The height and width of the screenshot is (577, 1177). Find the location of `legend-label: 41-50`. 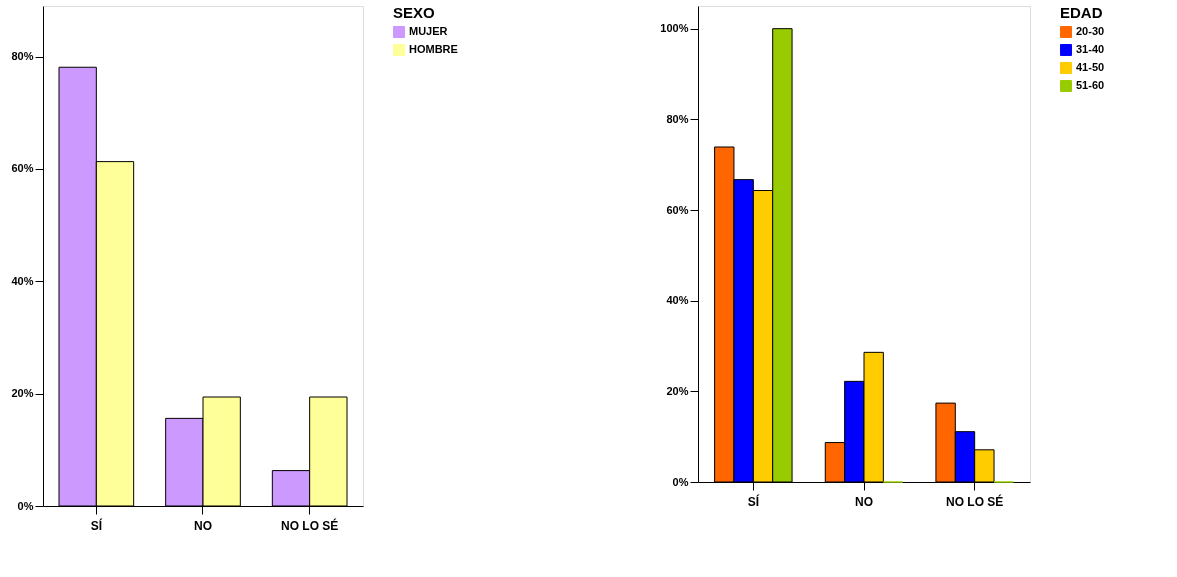

legend-label: 41-50 is located at coordinates (1090, 67).